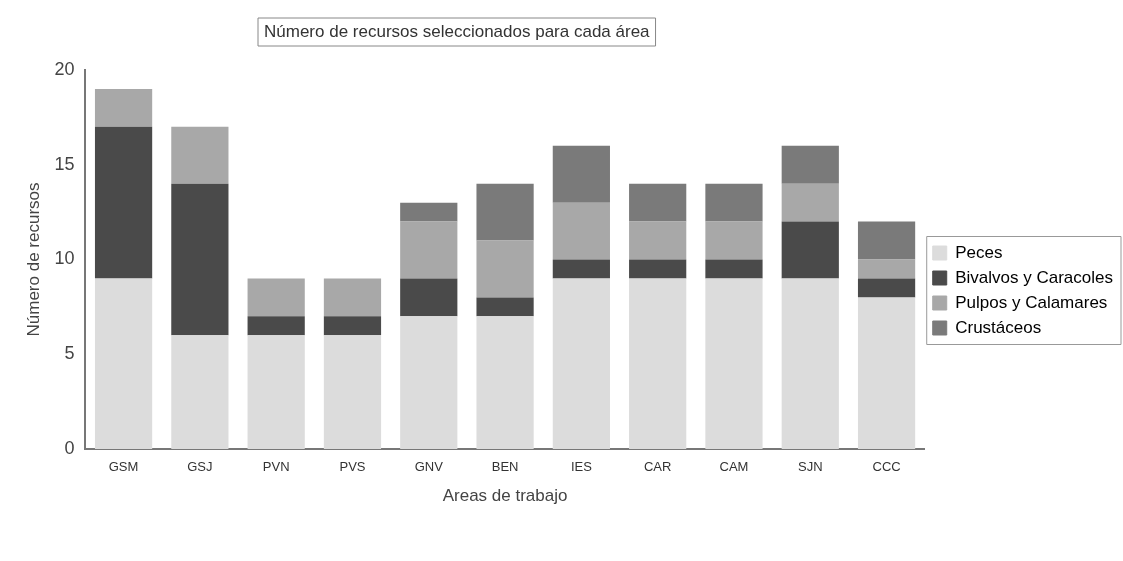 This screenshot has width=1123, height=561. Describe the element at coordinates (69, 447) in the screenshot. I see `y-tick-label: 0` at that location.